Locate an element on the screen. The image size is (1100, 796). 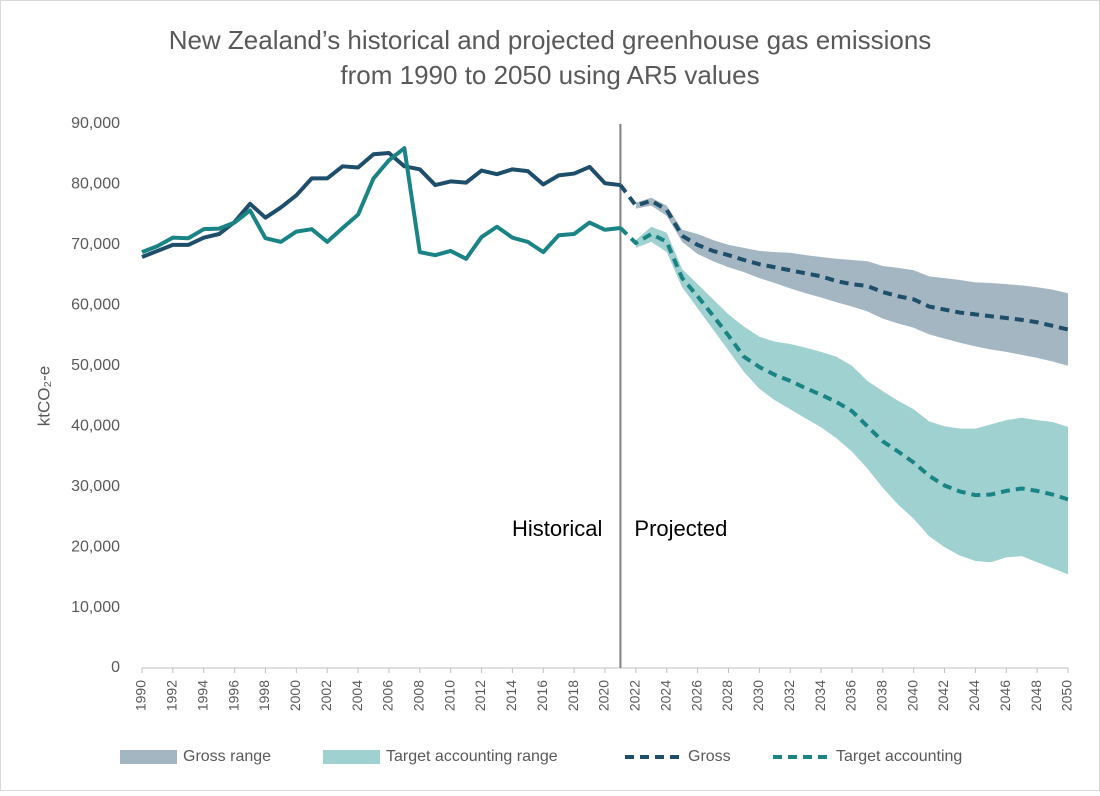
annotation: Projected is located at coordinates (680, 528).